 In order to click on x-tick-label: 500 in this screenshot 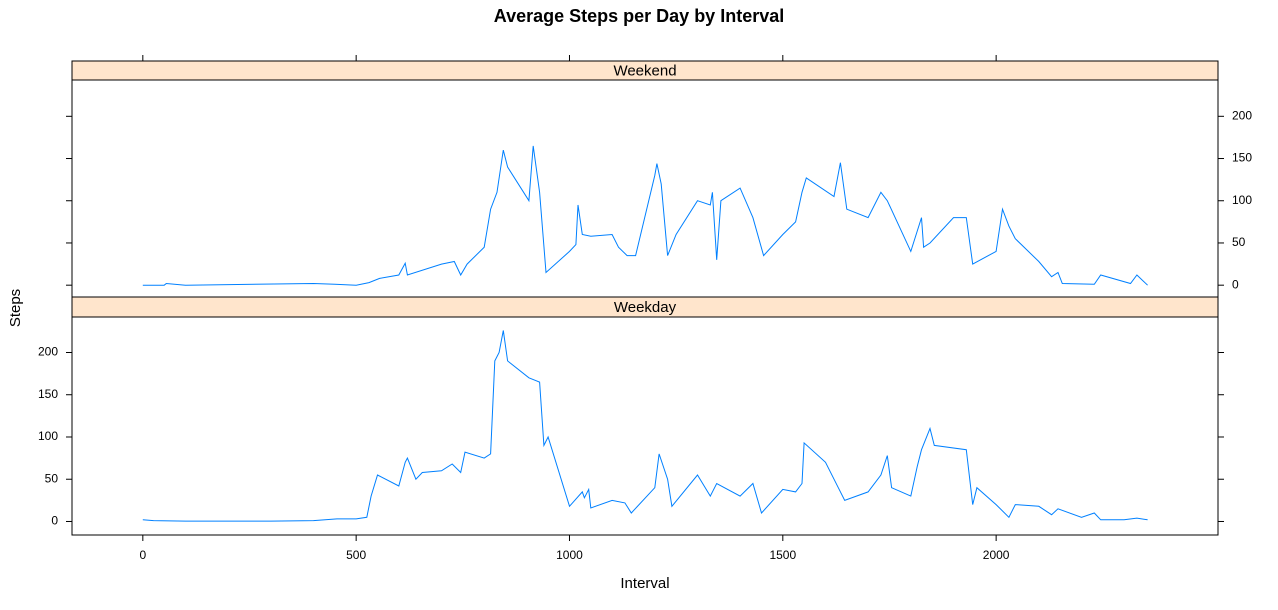, I will do `click(356, 555)`.